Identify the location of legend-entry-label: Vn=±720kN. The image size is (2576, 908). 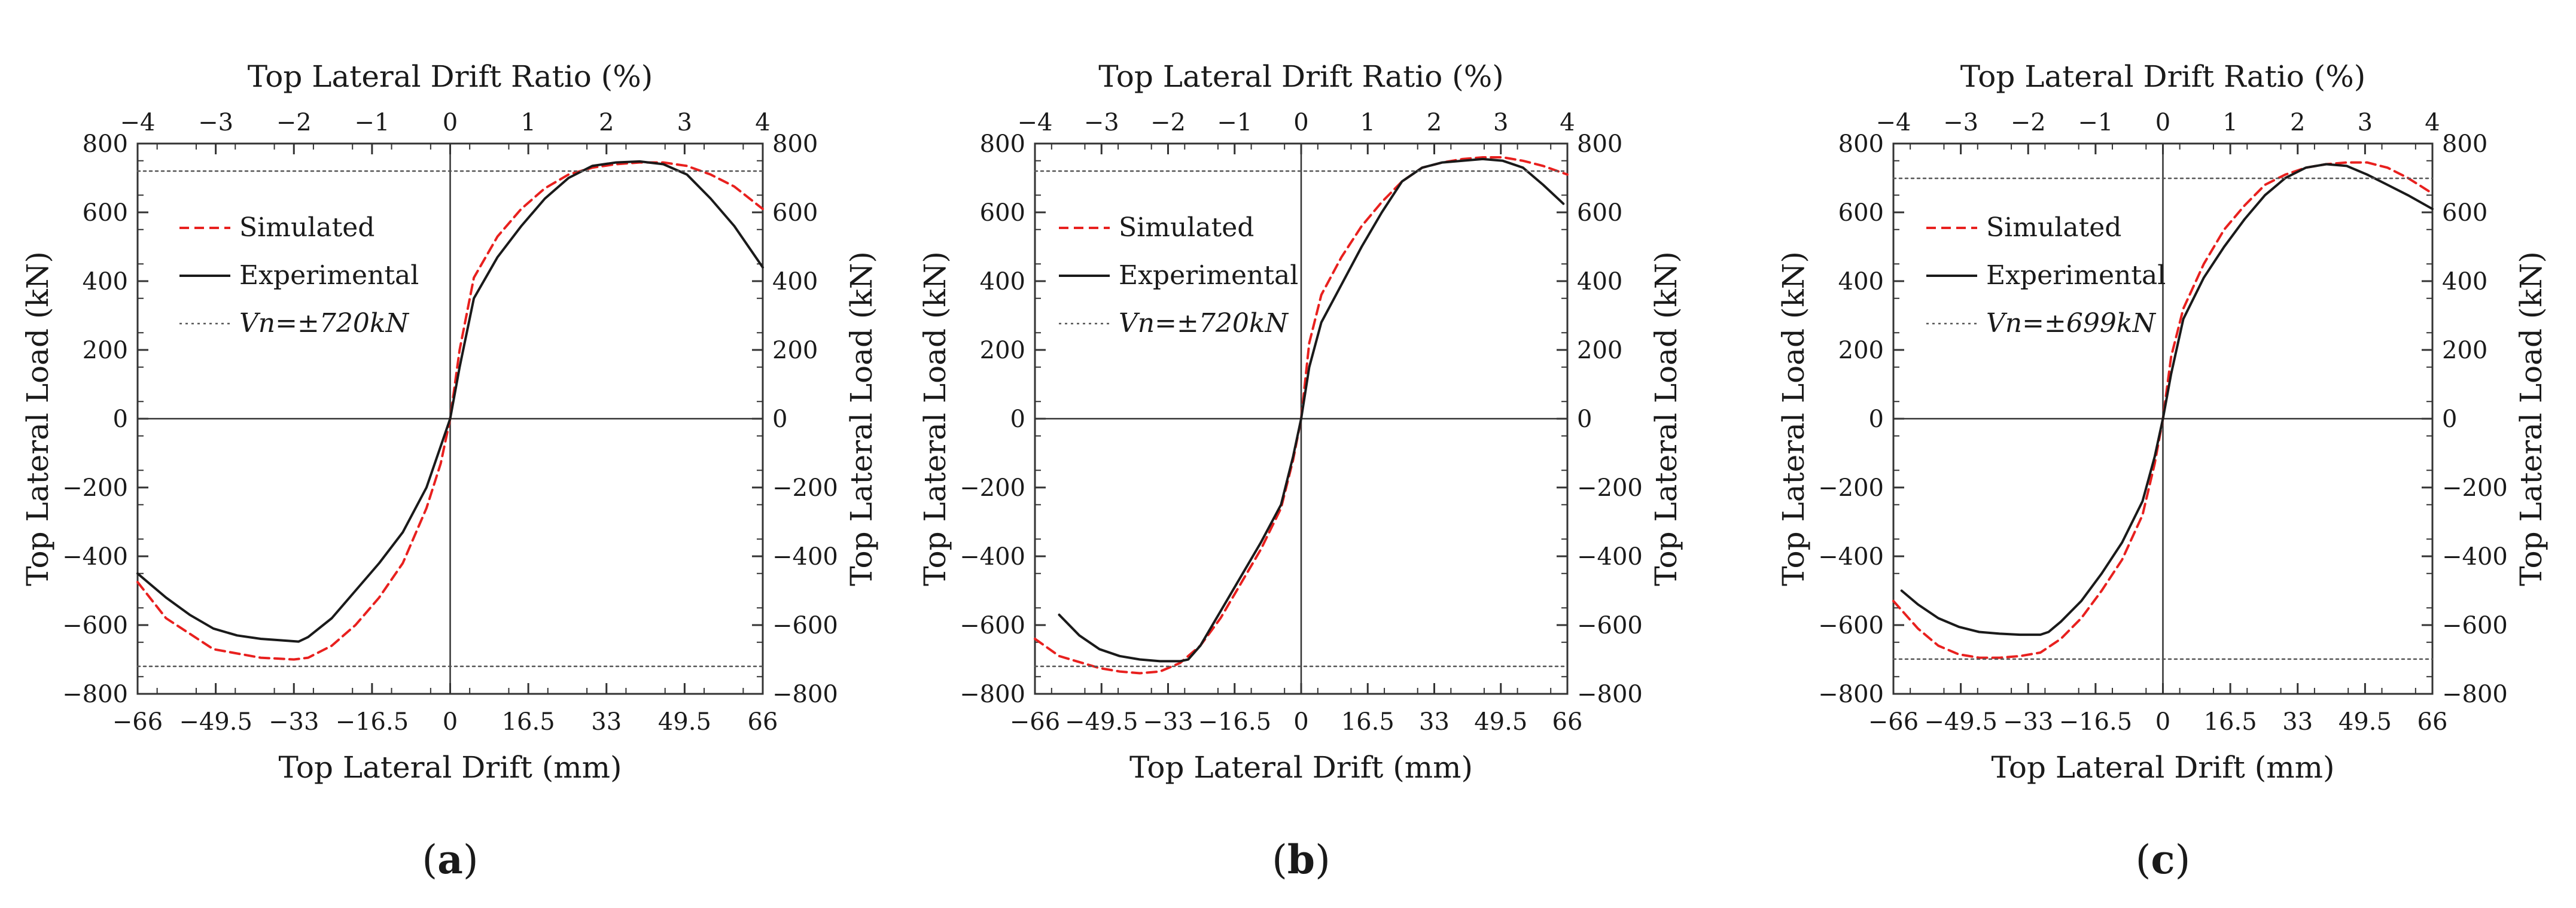
(1204, 323).